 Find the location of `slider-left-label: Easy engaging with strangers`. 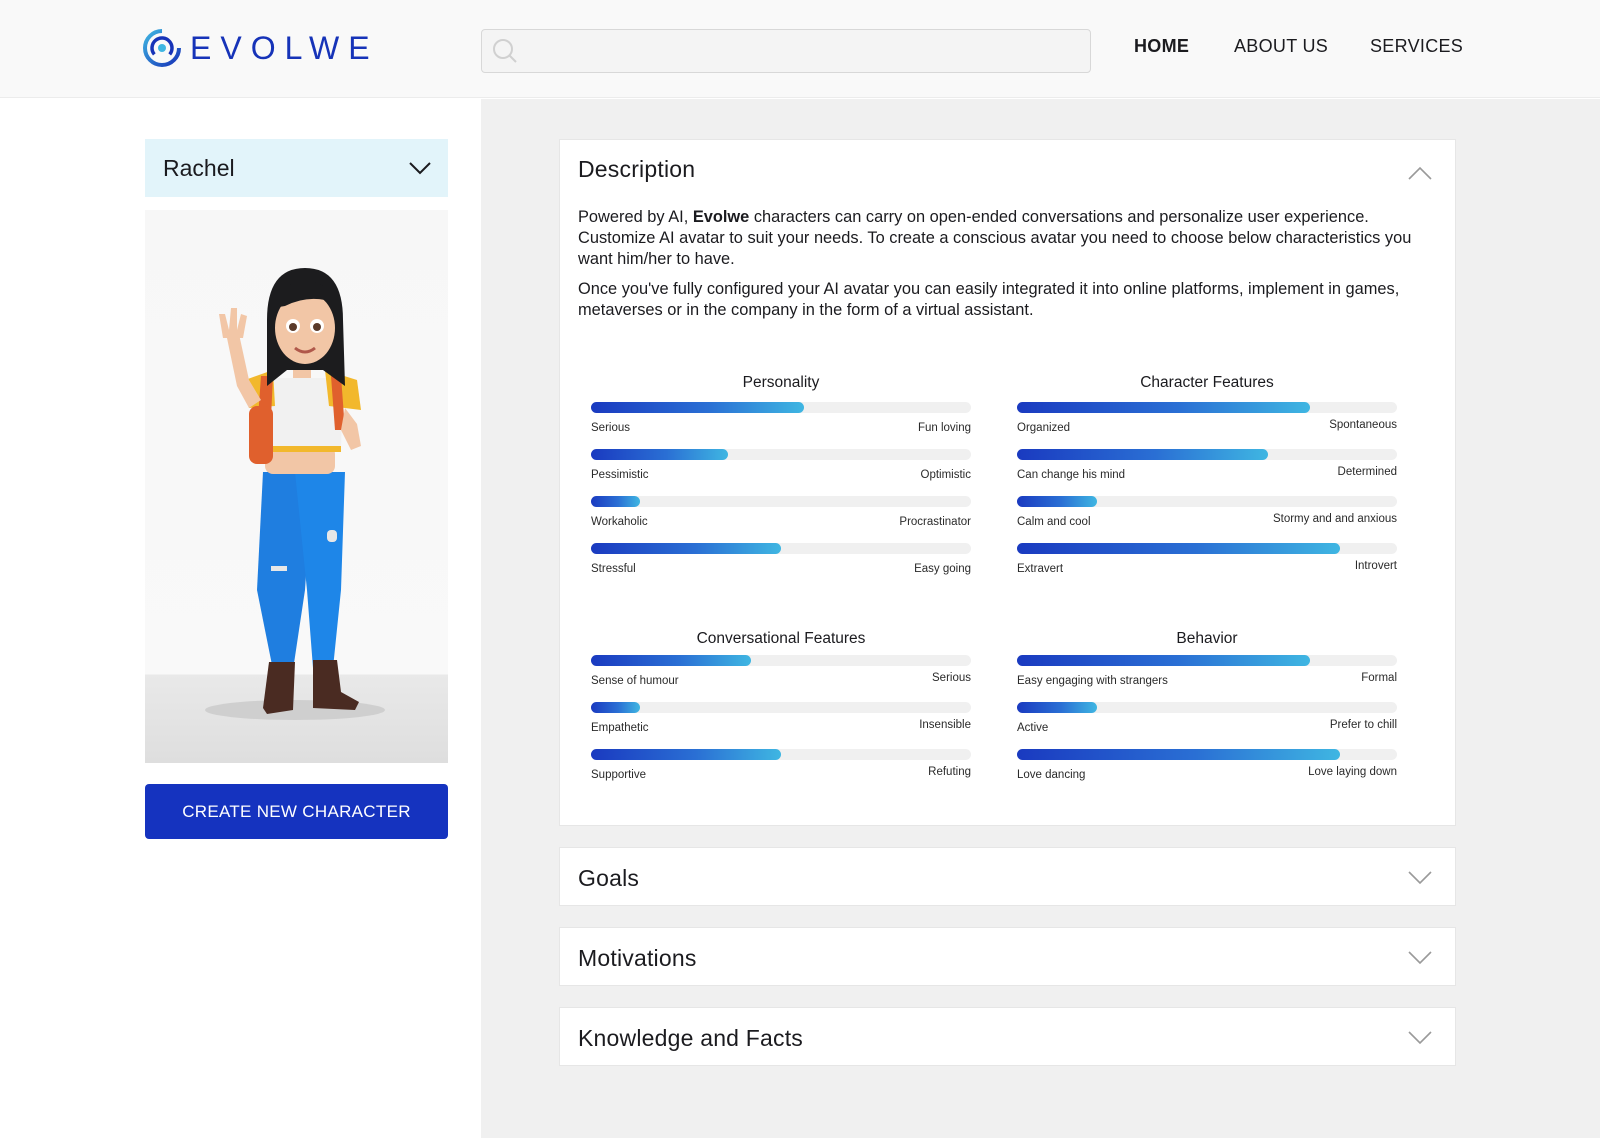

slider-left-label: Easy engaging with strangers is located at coordinates (1092, 681).